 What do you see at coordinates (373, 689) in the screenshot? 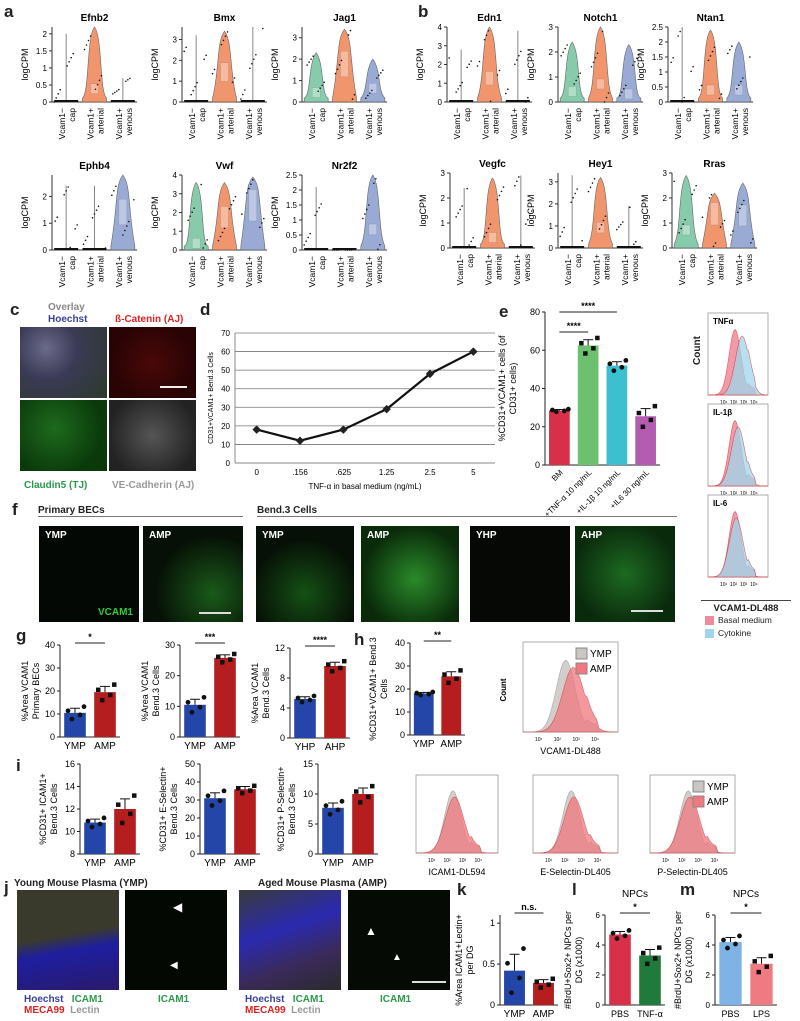
I see `y-axis-label: %CD31+VCAM1+ Bend.3` at bounding box center [373, 689].